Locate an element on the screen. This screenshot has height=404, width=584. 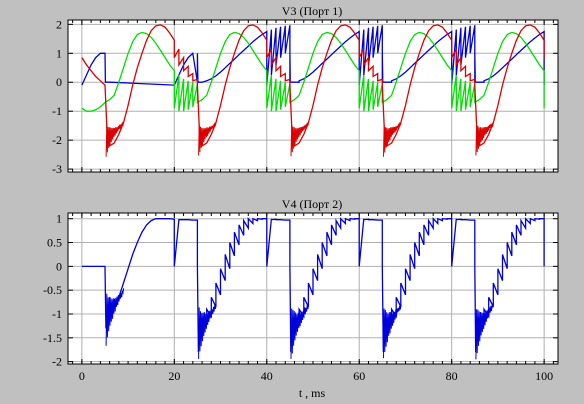
y-tick-label: 2 is located at coordinates (59, 24).